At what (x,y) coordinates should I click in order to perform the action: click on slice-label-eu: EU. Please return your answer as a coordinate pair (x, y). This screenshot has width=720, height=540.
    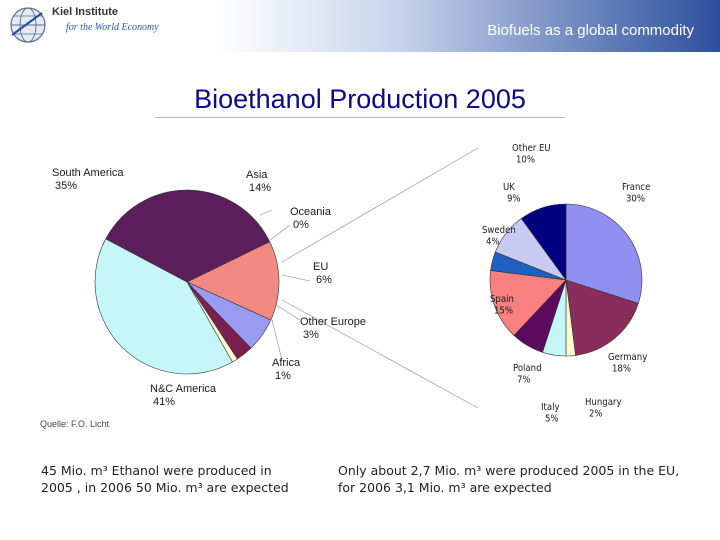
    Looking at the image, I should click on (320, 267).